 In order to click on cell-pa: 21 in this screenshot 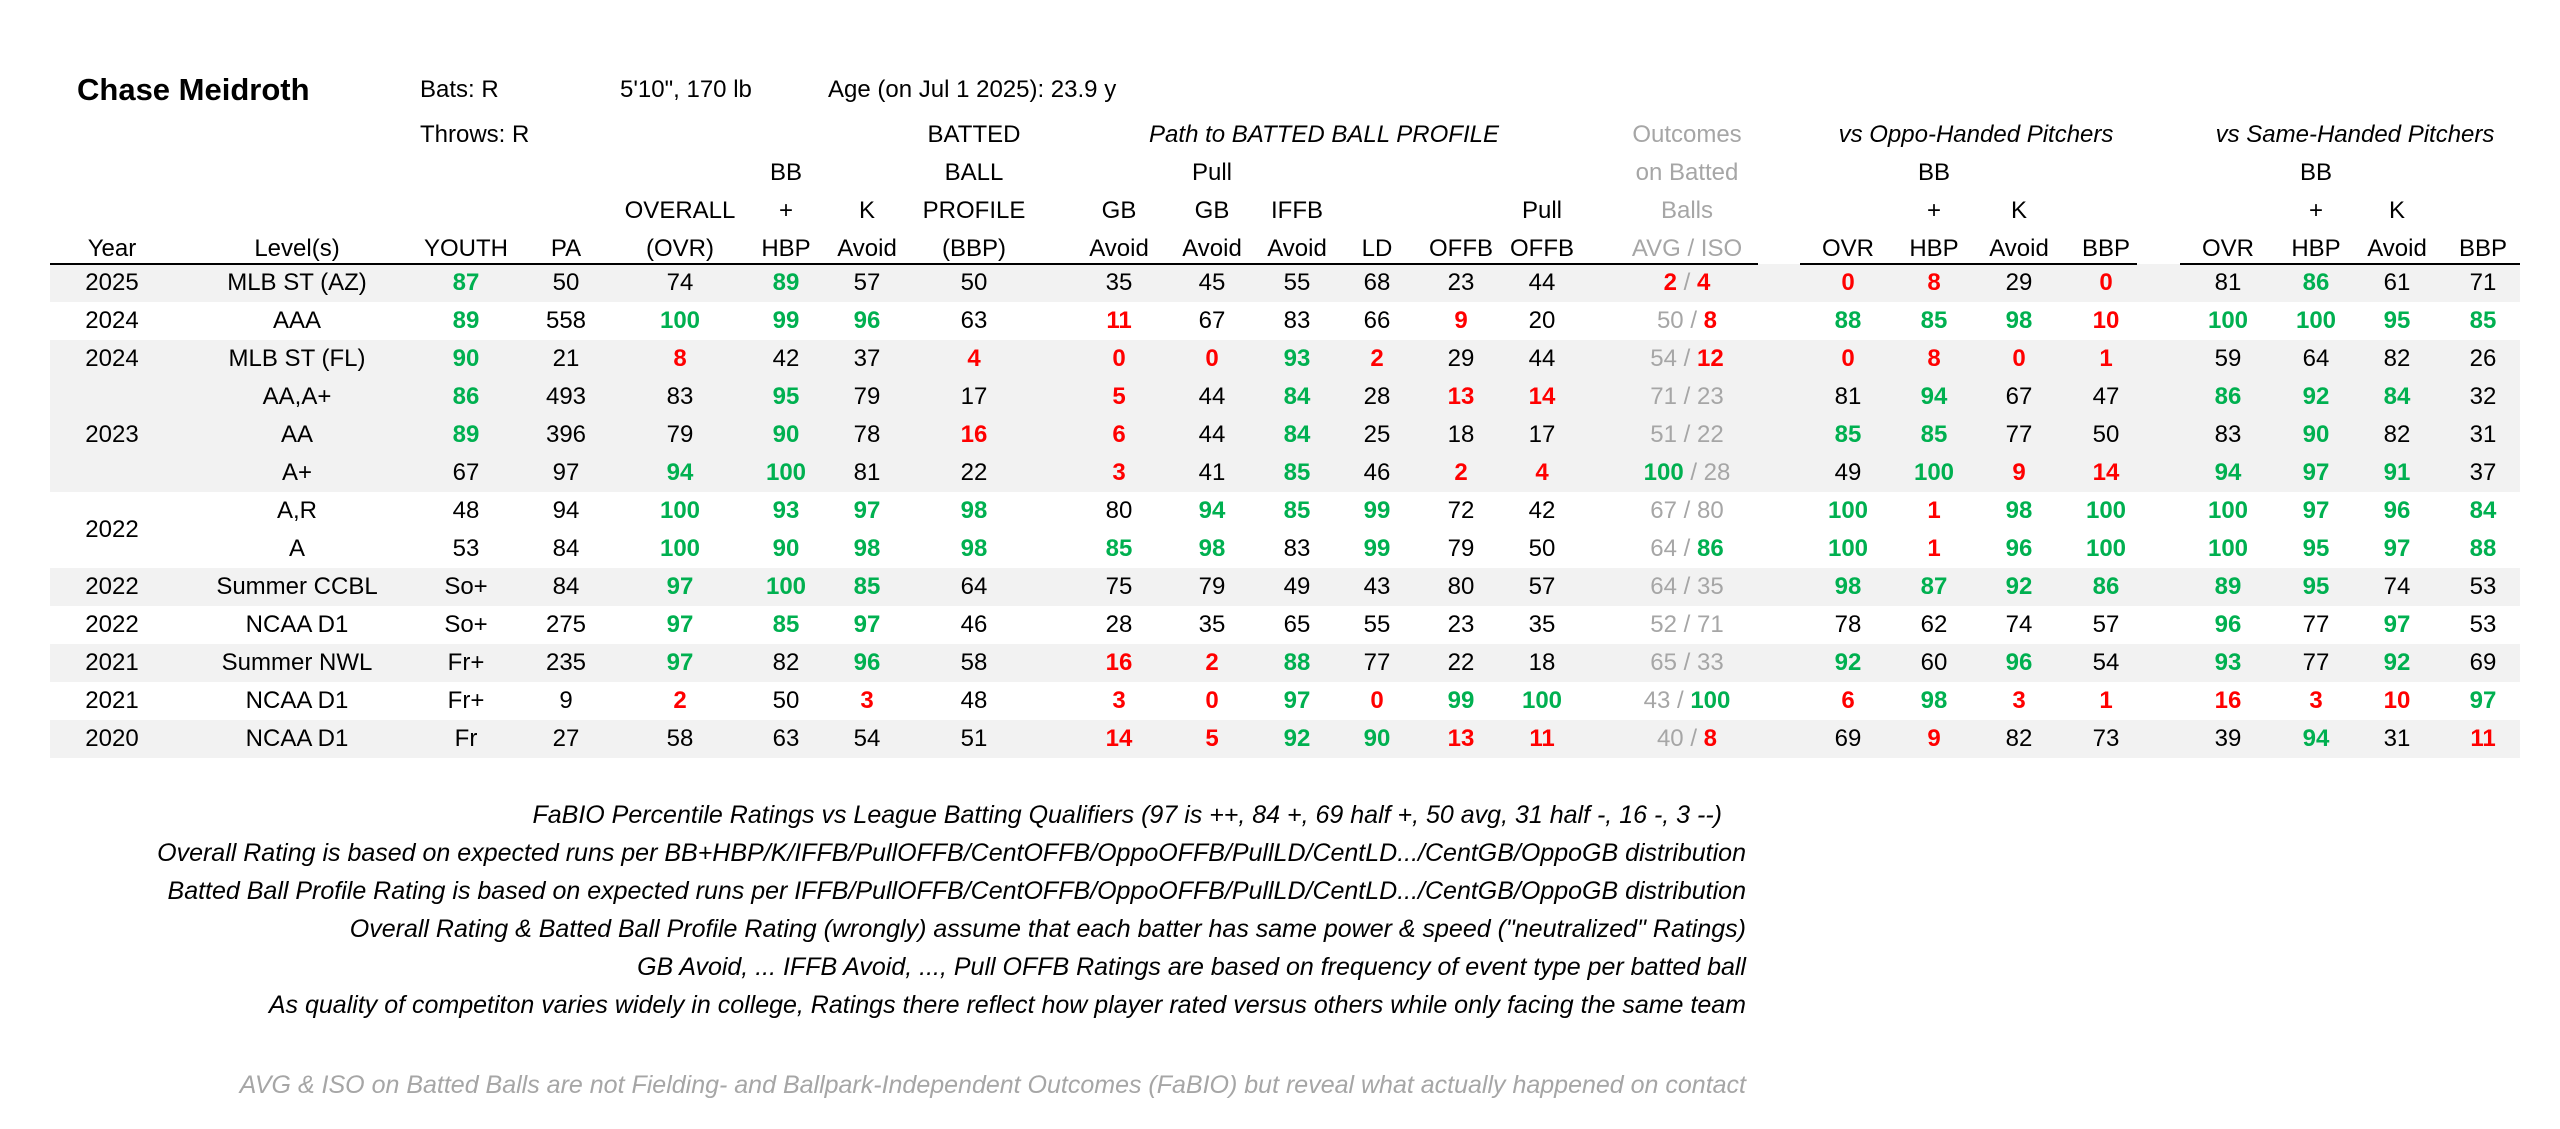, I will do `click(566, 358)`.